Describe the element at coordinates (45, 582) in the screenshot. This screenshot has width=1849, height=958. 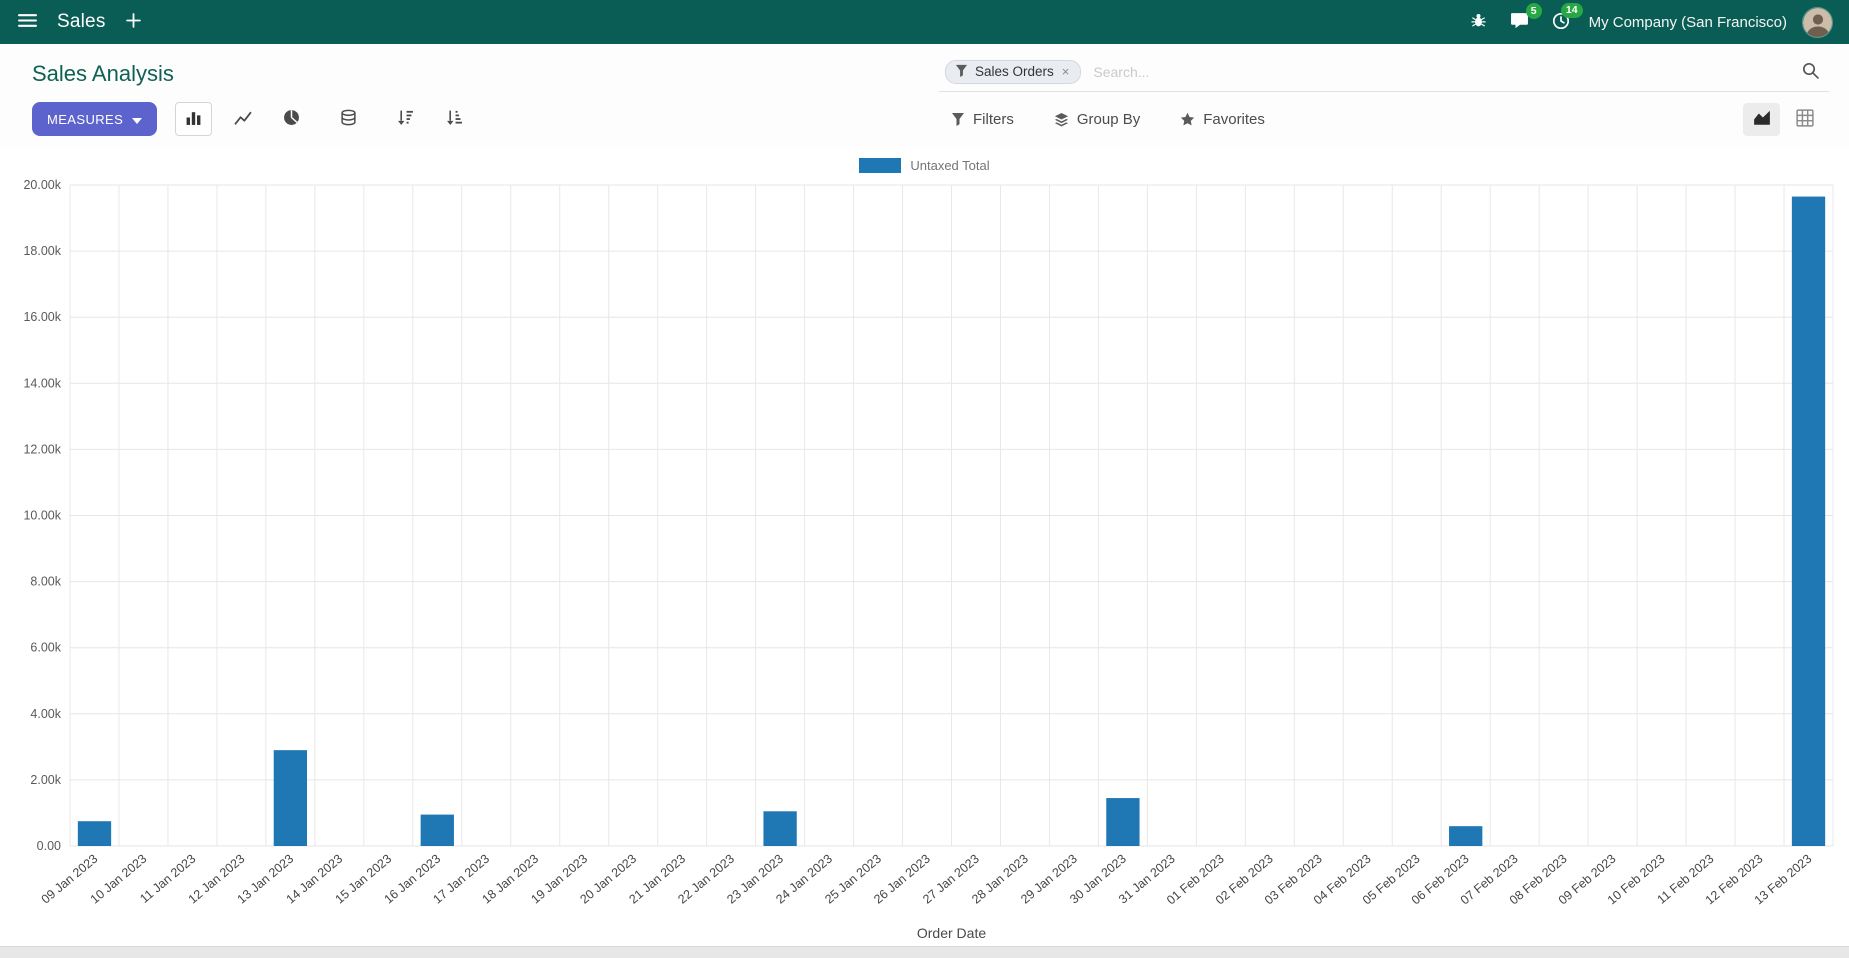
I see `svg-text: 8.00k` at that location.